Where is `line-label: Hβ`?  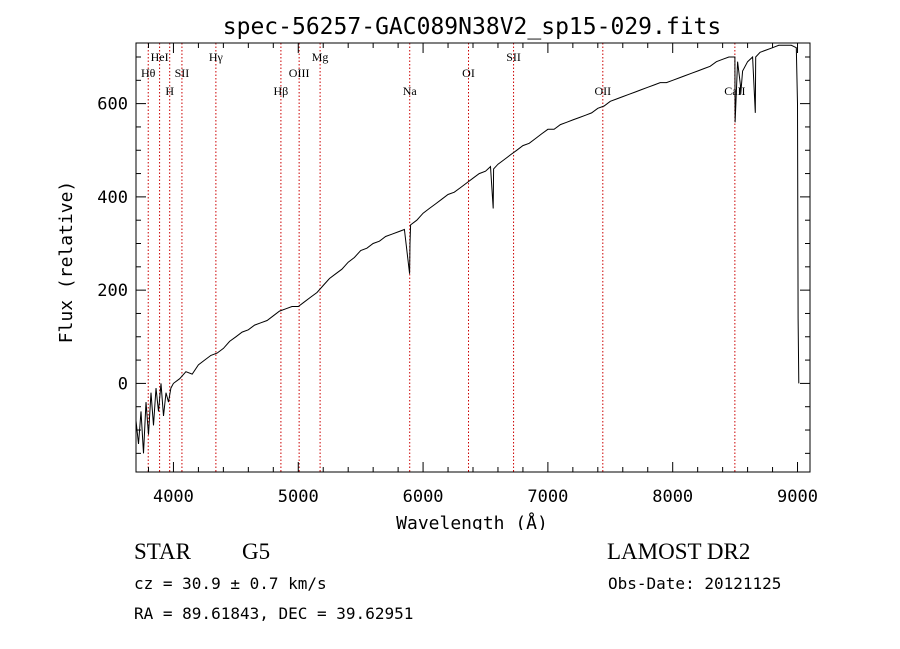
line-label: Hβ is located at coordinates (281, 91).